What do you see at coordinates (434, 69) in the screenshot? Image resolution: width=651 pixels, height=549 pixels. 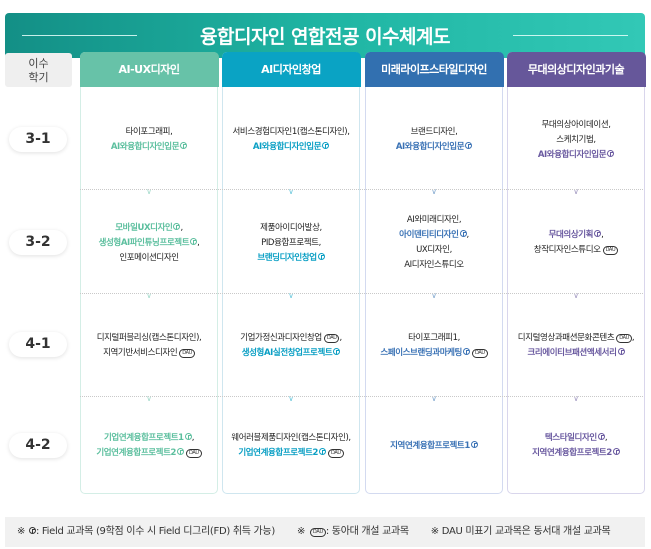 I see `track-header: 미래라이프스타일디자인` at bounding box center [434, 69].